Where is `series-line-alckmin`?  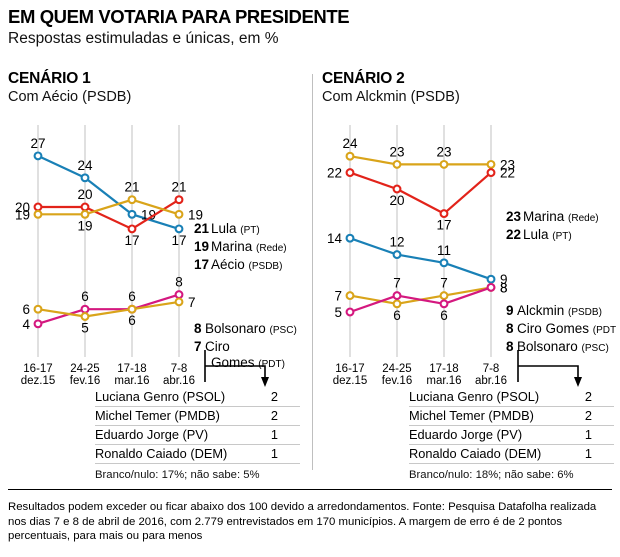 series-line-alckmin is located at coordinates (420, 259).